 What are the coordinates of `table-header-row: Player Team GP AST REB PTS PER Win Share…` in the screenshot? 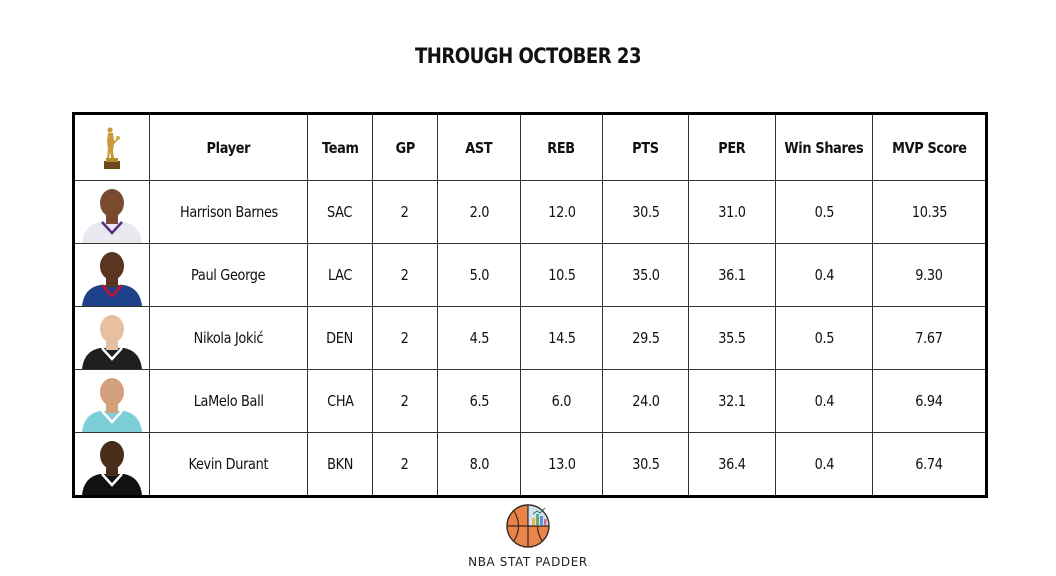 It's located at (530, 147).